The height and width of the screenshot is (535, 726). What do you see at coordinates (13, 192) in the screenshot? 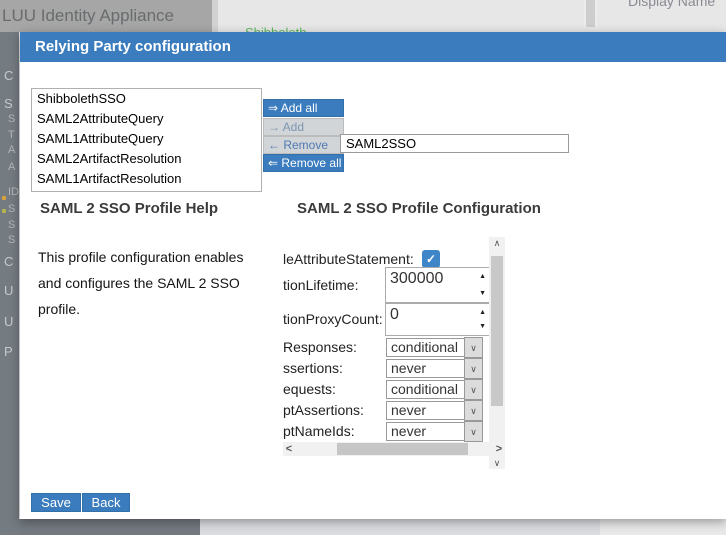
I see `sidebar-item-letter: ID` at bounding box center [13, 192].